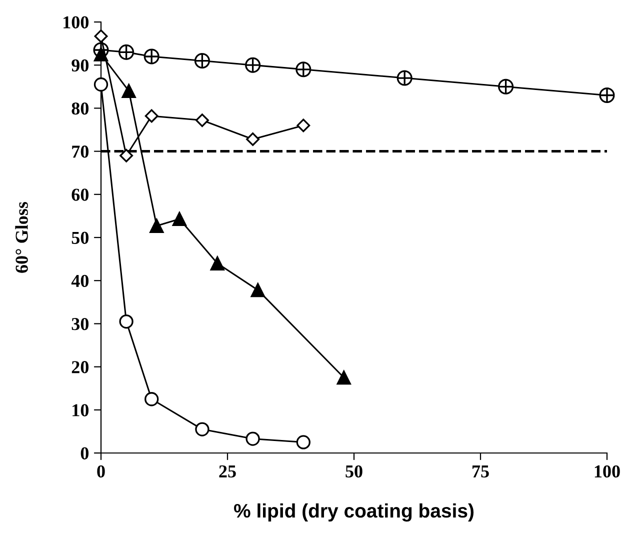  I want to click on x-tick-label: 0, so click(101, 471).